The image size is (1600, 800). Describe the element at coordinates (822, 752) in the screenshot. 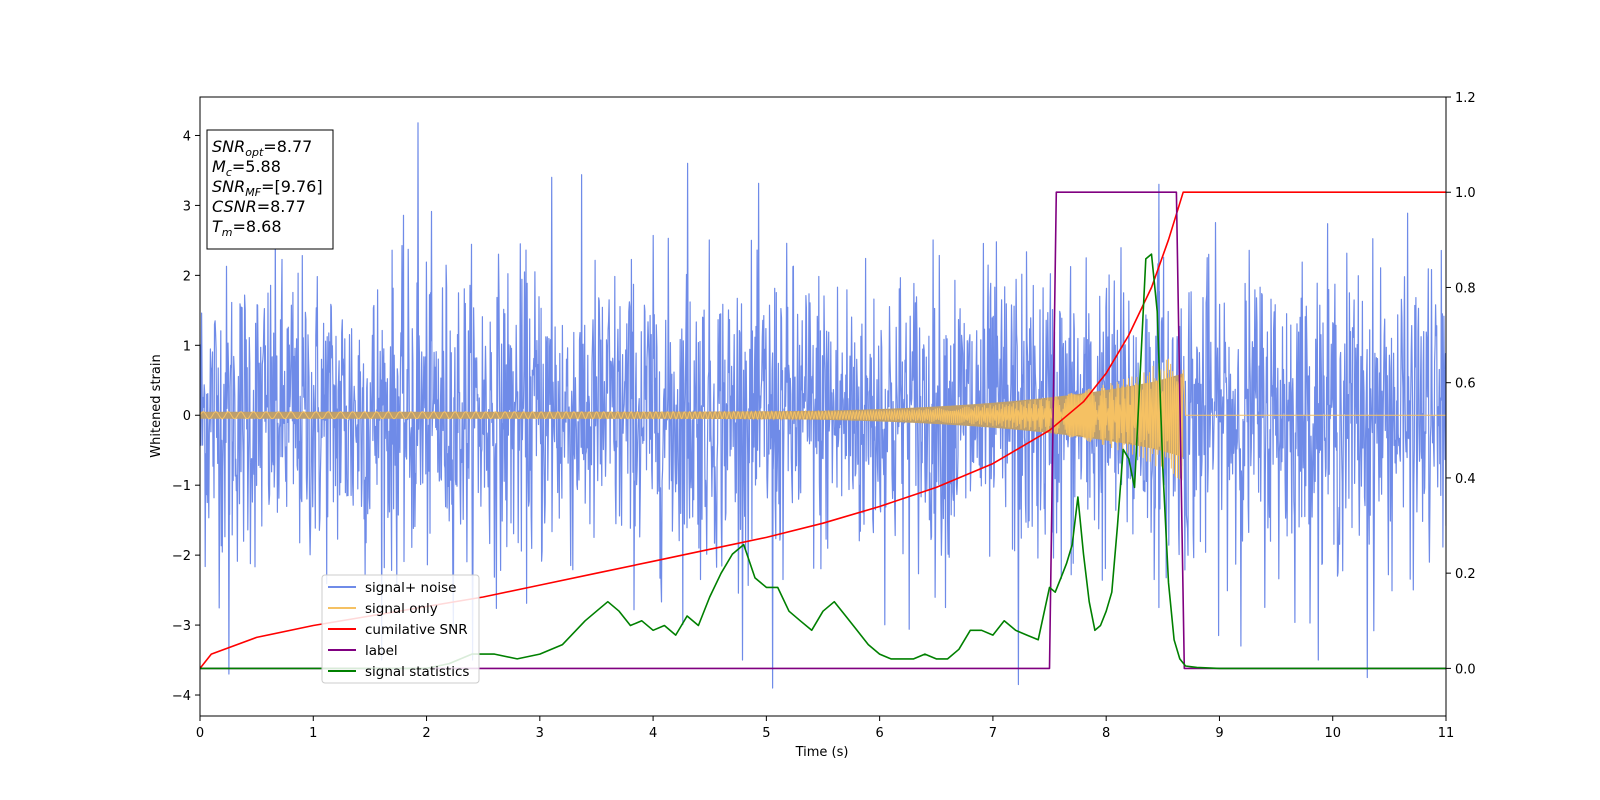

I see `x-axis-label: Time (s)` at that location.